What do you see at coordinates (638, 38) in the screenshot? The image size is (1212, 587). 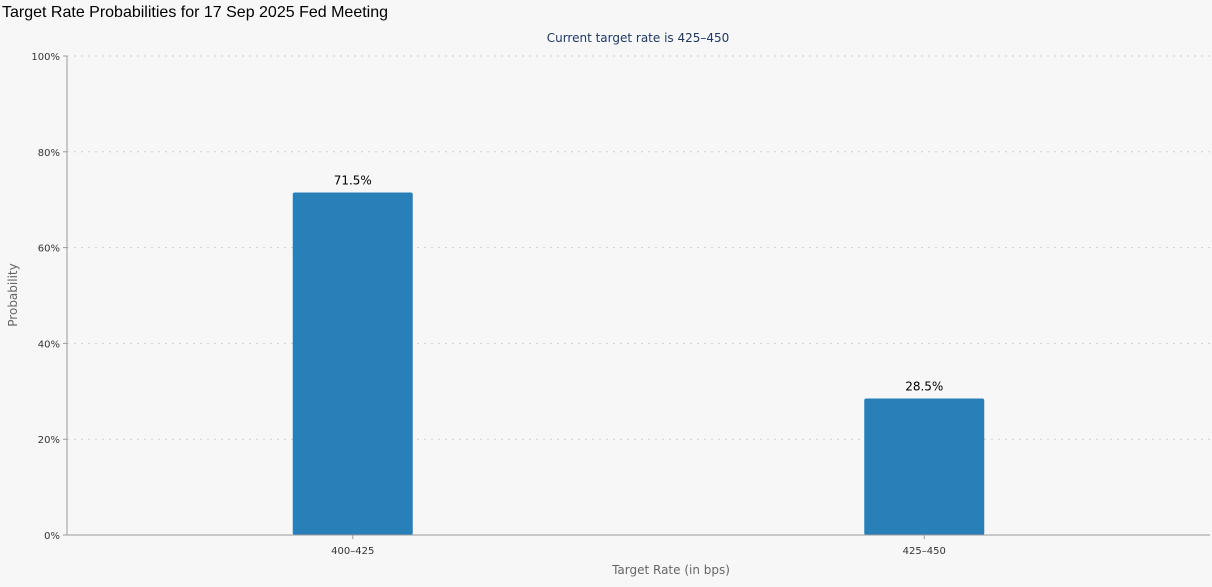 I see `chart-subtitle: Current target rate is 425–450` at bounding box center [638, 38].